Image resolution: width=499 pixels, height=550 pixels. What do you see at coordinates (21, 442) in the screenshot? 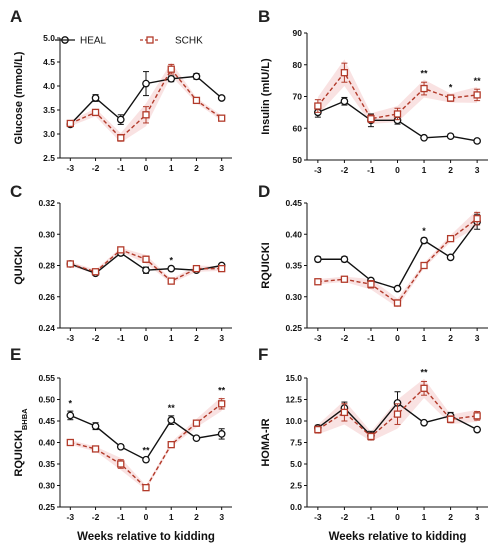
I see `y-axis-label: RQUICKIBHBA` at bounding box center [21, 442].